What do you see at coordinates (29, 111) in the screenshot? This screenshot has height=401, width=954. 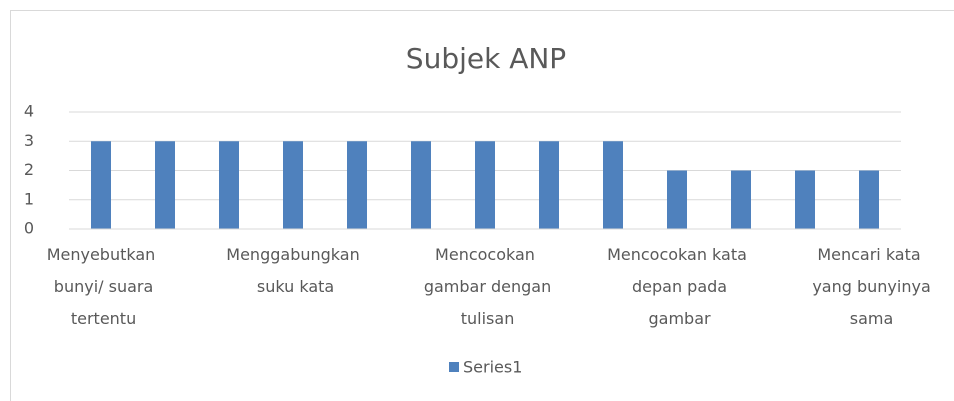 I see `y-tick-label: 4` at bounding box center [29, 111].